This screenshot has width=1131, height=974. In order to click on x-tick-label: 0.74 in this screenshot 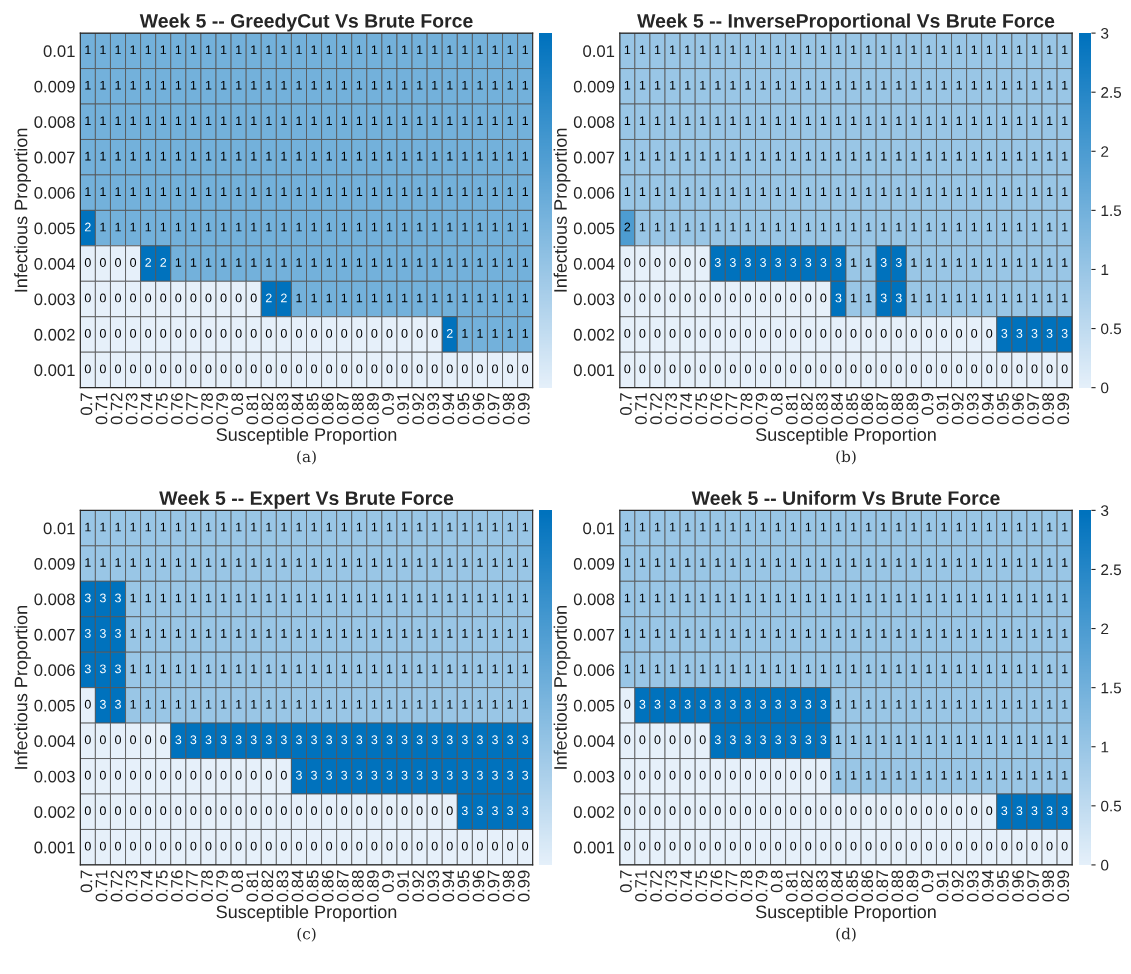, I will do `click(146, 409)`.